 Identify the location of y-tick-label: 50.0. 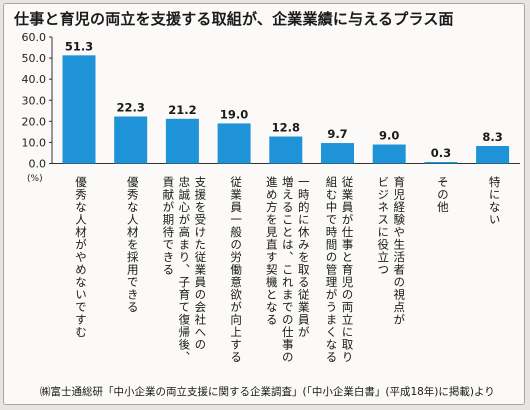
(34, 58).